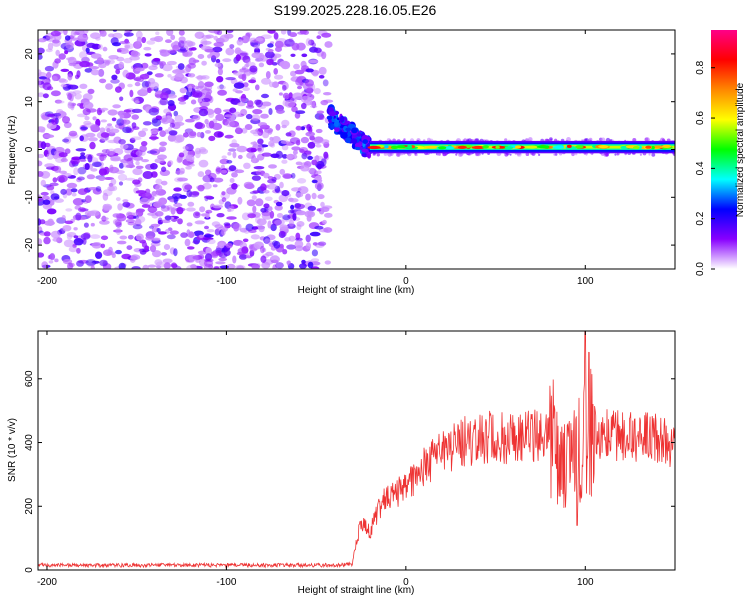 This screenshot has height=605, width=750. I want to click on heatmap-transition-cell, so click(368, 155).